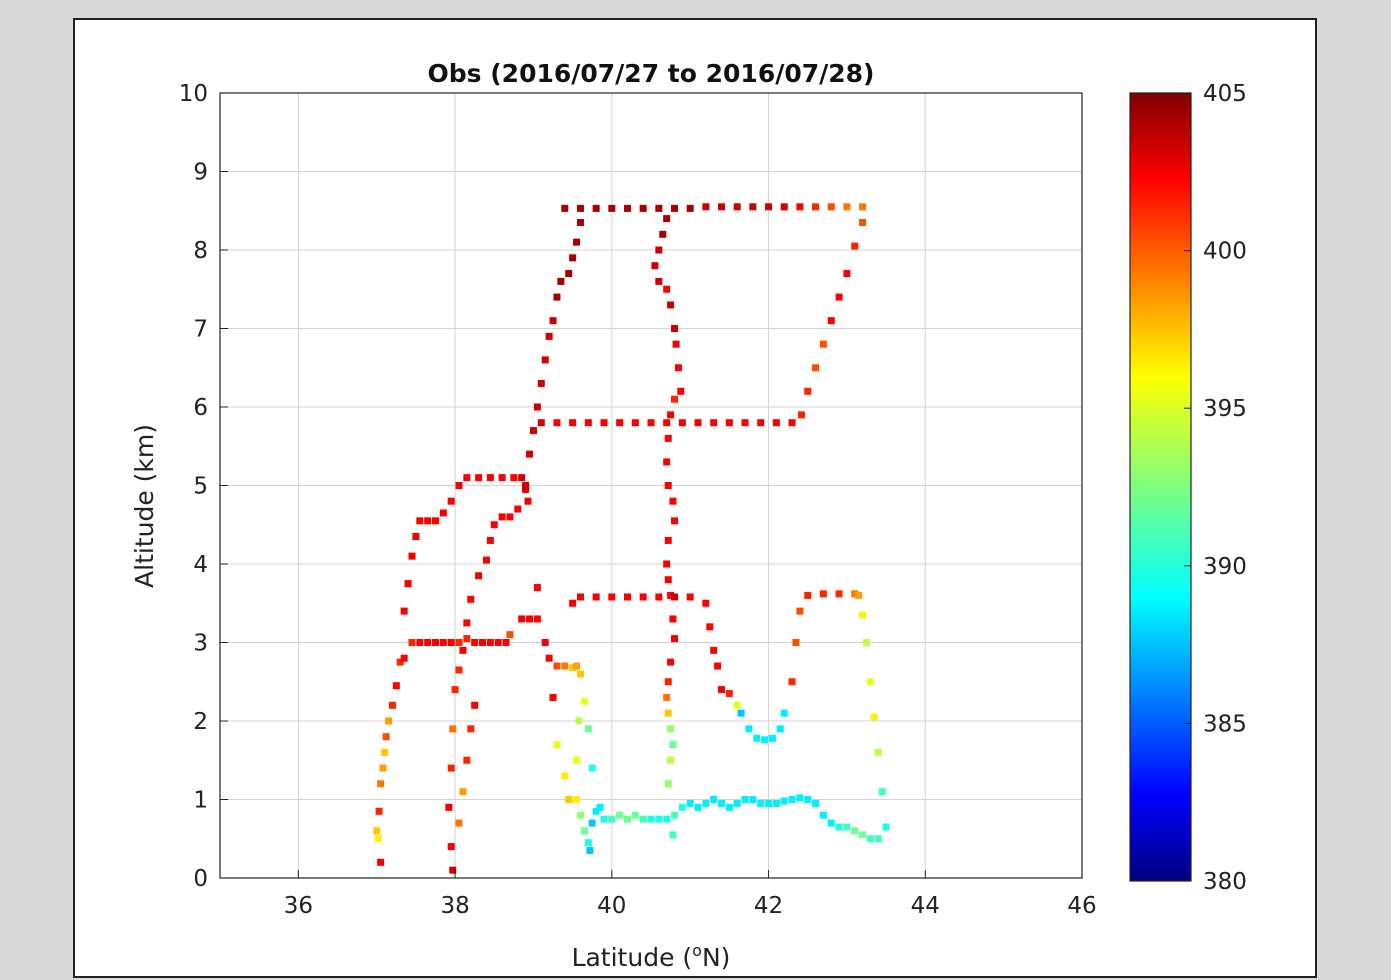 Image resolution: width=1391 pixels, height=980 pixels. I want to click on x-axis-label-sup: o, so click(697, 950).